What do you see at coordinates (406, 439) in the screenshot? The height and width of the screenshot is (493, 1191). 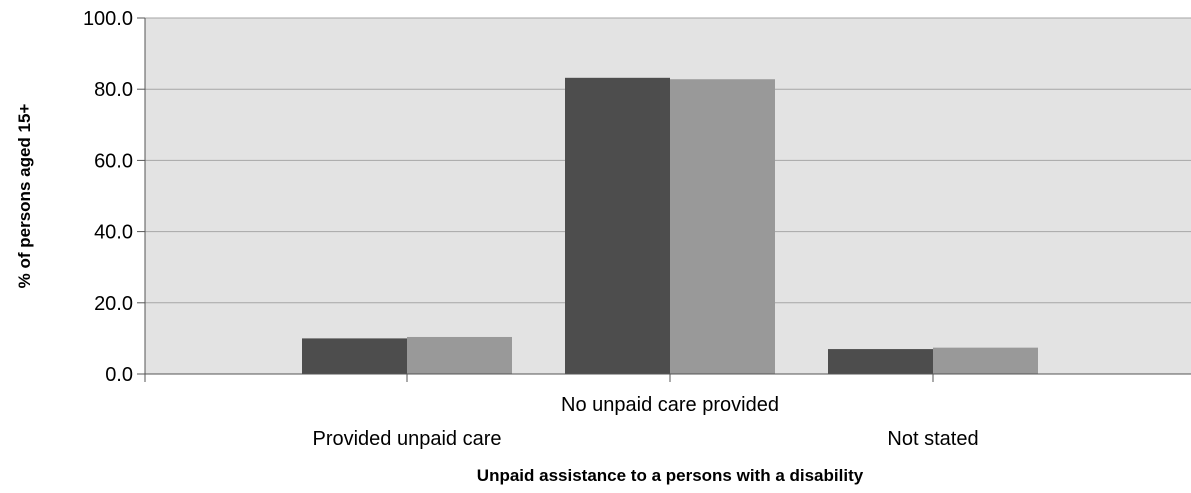 I see `x-category-label: Provided unpaid care` at bounding box center [406, 439].